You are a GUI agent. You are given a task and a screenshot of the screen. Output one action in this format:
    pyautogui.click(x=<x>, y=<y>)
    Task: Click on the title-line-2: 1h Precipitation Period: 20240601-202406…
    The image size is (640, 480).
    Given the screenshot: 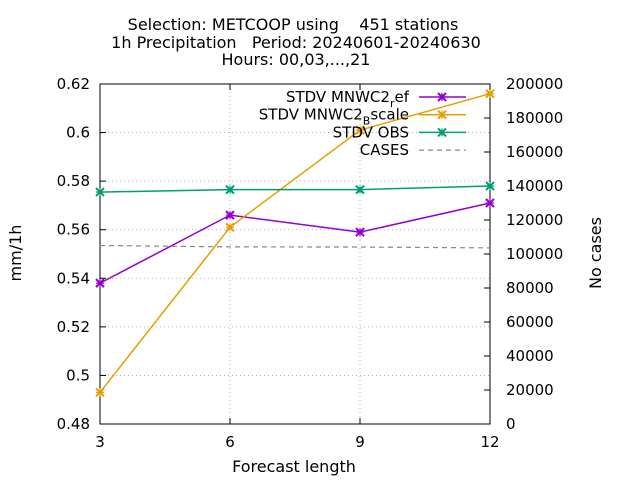 What is the action you would take?
    pyautogui.click(x=296, y=42)
    